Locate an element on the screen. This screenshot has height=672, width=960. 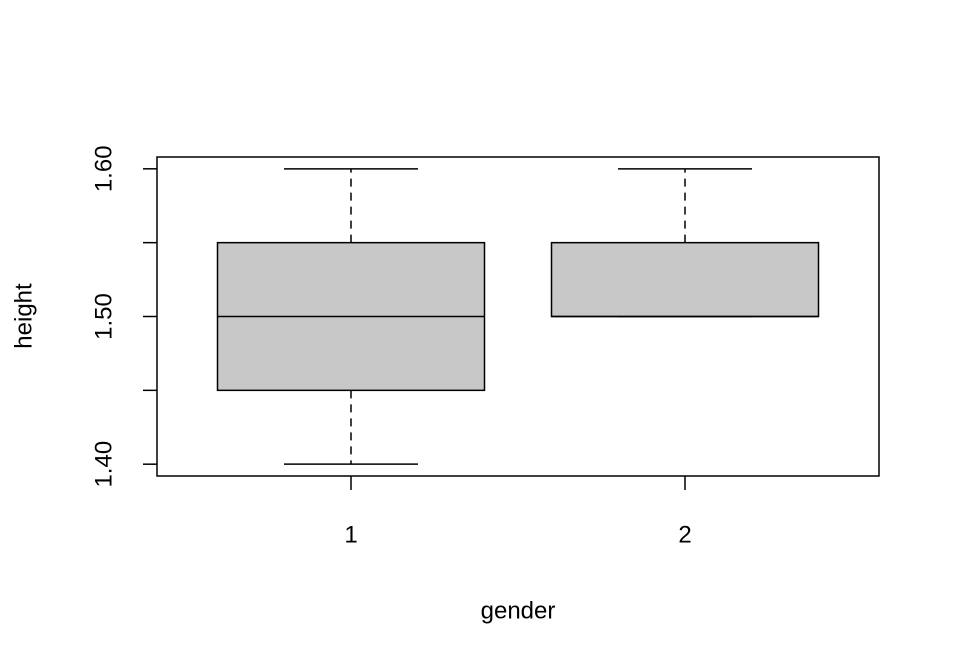
box is located at coordinates (685, 279).